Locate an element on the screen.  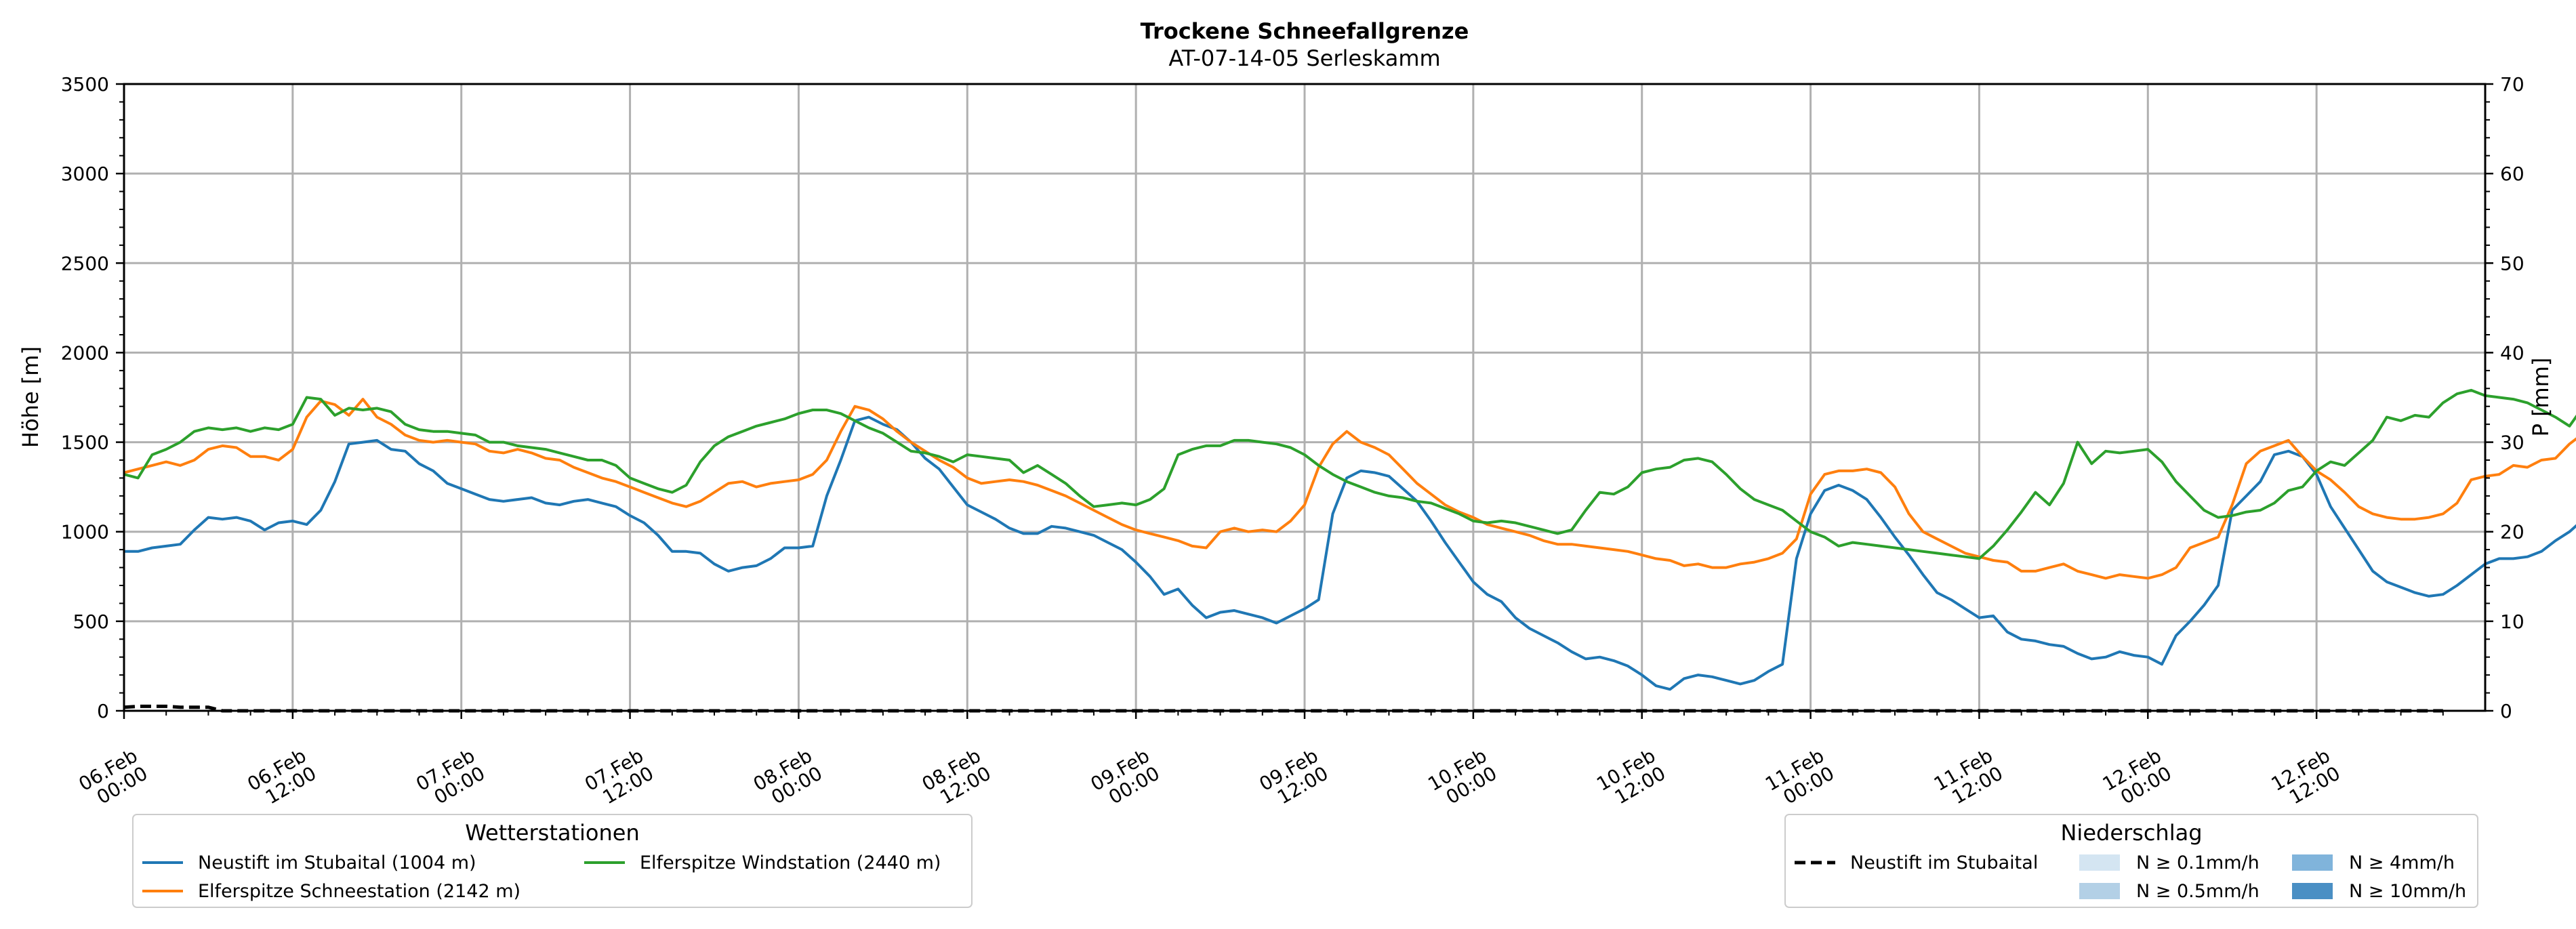
y2-tick-label: 10 is located at coordinates (2512, 622).